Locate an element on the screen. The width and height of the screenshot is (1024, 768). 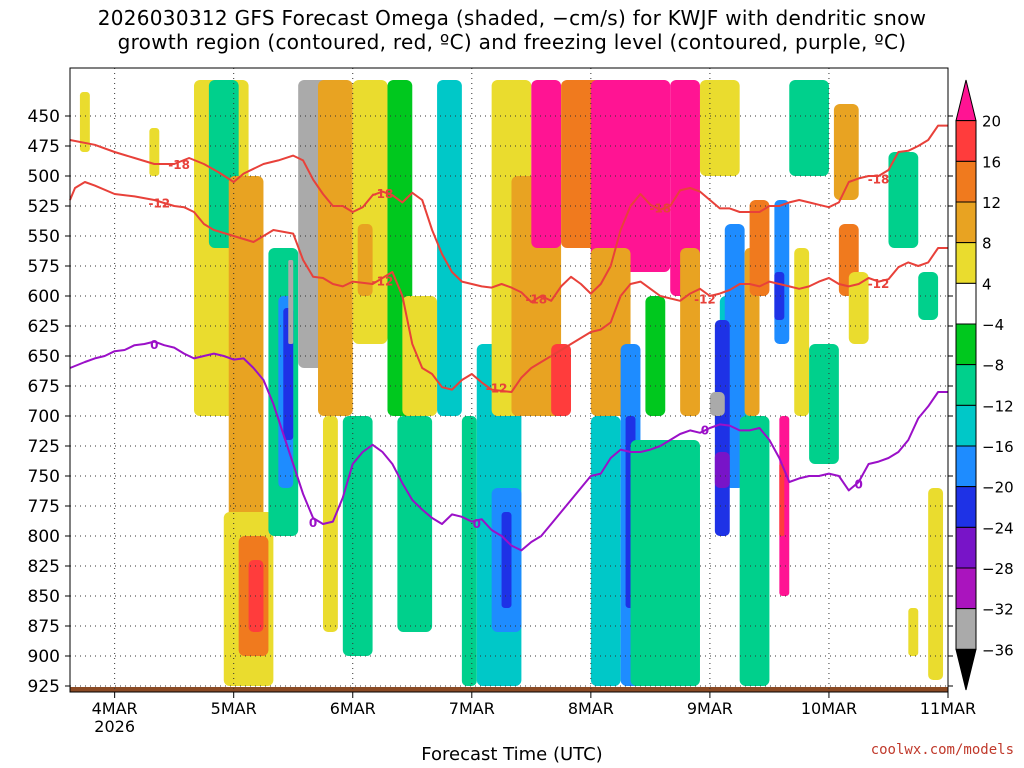
y-tick-label: 750 is located at coordinates (44, 477).